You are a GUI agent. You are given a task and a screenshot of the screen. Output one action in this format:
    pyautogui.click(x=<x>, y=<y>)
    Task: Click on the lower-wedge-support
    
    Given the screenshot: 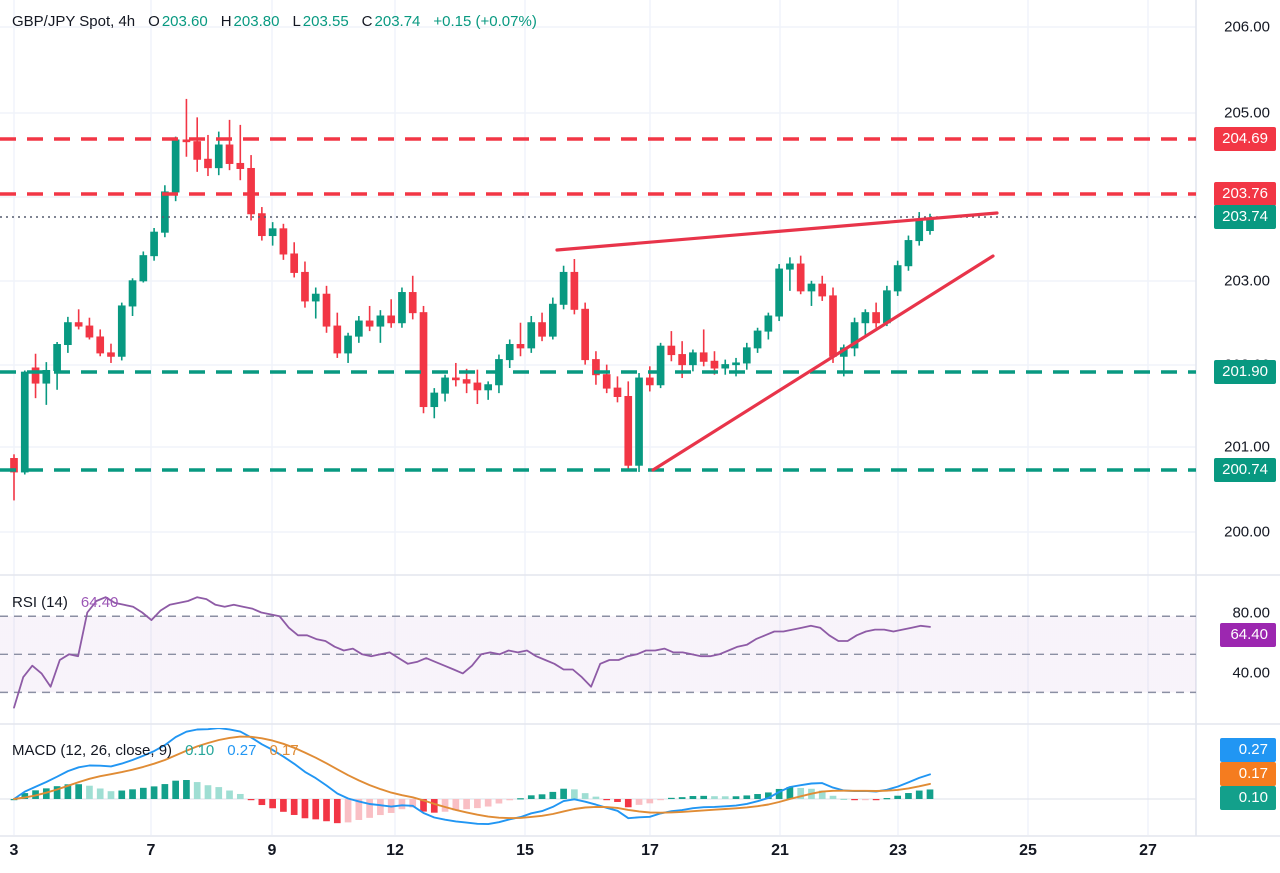 What is the action you would take?
    pyautogui.click(x=823, y=363)
    